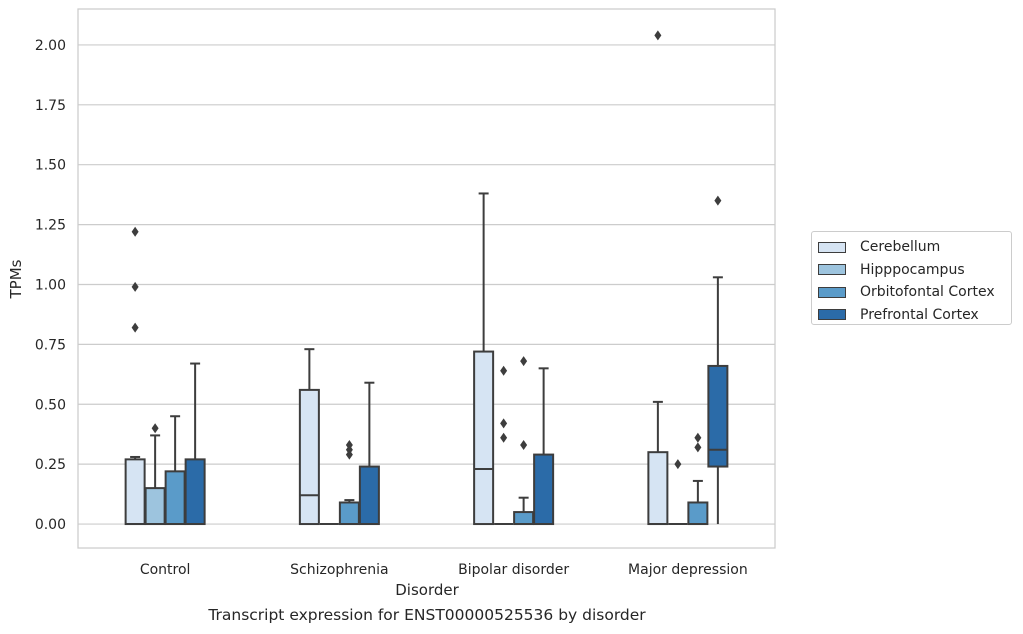 This screenshot has width=1023, height=634. I want to click on x-tick-label: Schizophrenia, so click(339, 570).